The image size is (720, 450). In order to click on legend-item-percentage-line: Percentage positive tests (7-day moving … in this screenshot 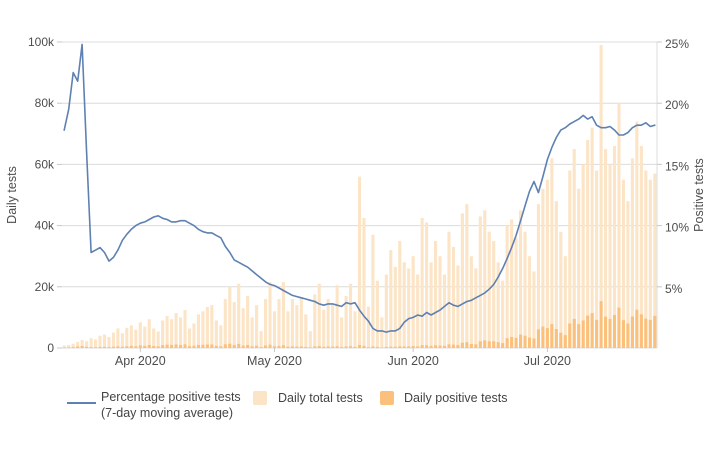, I will do `click(154, 405)`.